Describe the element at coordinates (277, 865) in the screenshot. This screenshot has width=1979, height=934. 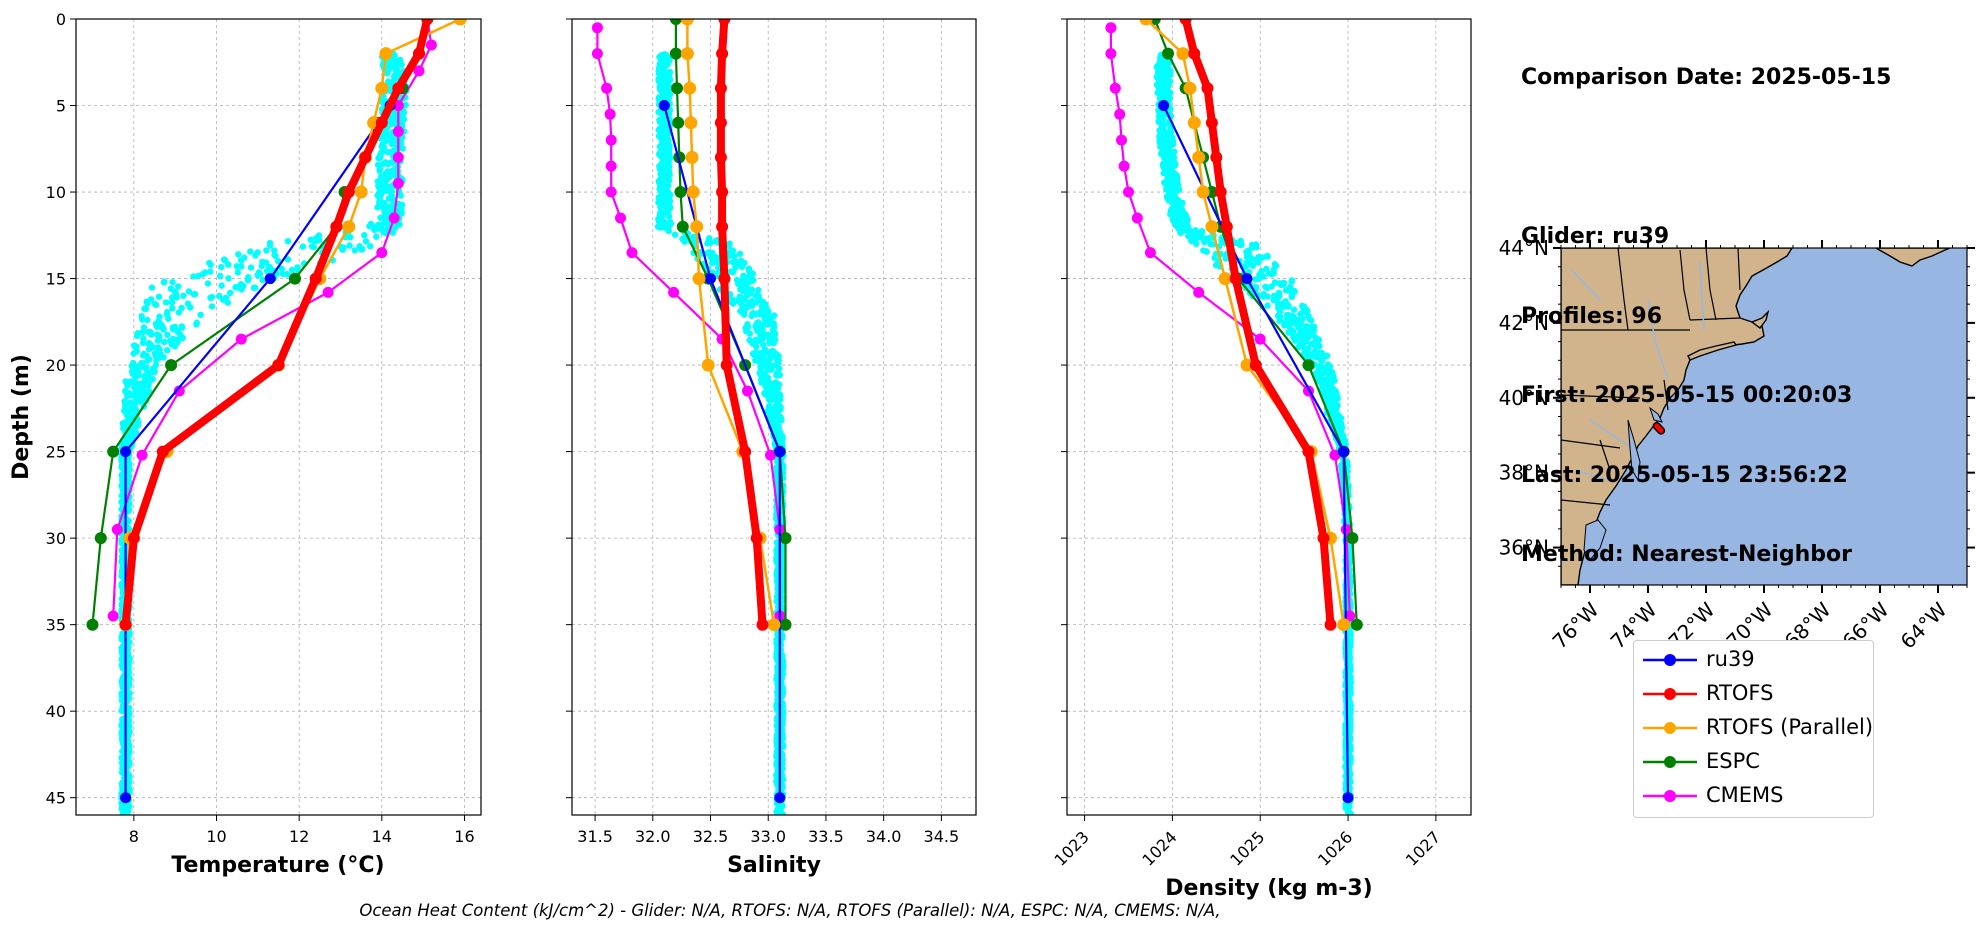
I see `temperature-xlabel: Temperature (°C)` at that location.